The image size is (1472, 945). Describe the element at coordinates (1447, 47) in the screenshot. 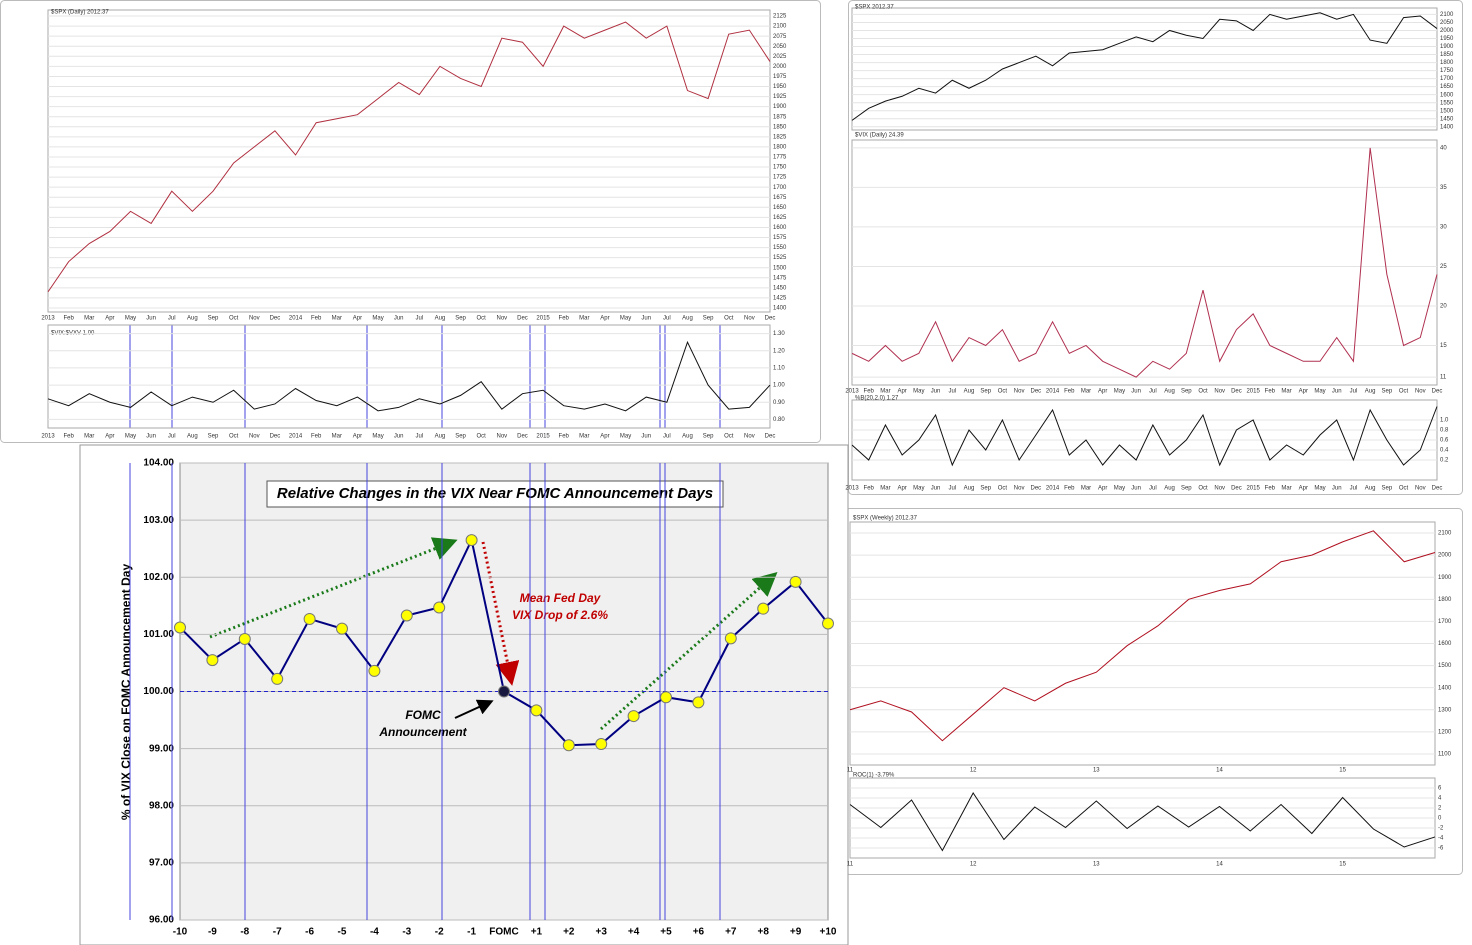

I see `y-tick-label: 1900` at that location.